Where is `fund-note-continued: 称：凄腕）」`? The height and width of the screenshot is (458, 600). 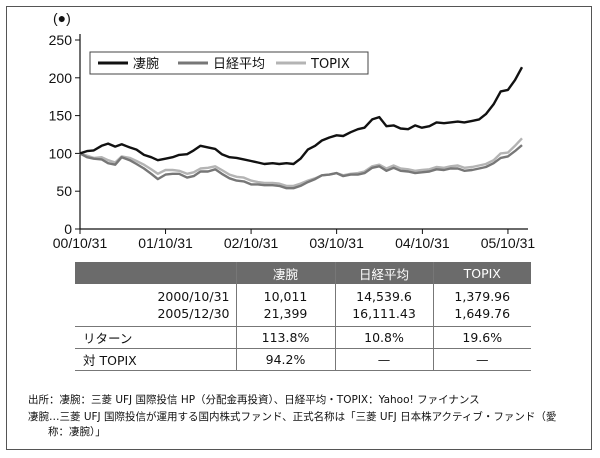 fund-note-continued: 称：凄腕）」 is located at coordinates (77, 432).